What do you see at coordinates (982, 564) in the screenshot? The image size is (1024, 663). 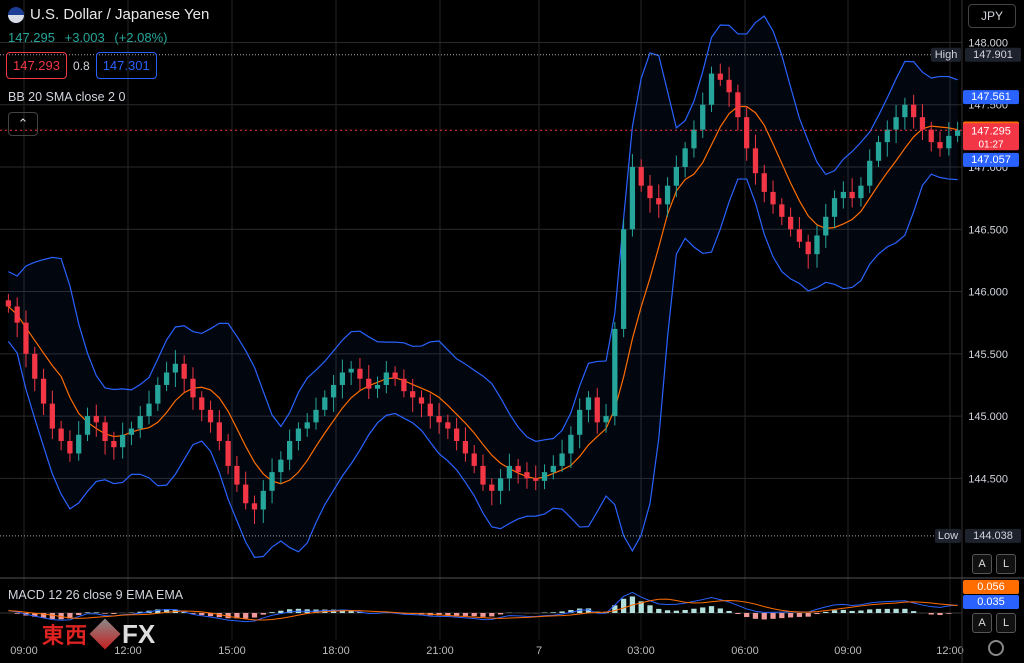 I see `auto-scale-button: A` at bounding box center [982, 564].